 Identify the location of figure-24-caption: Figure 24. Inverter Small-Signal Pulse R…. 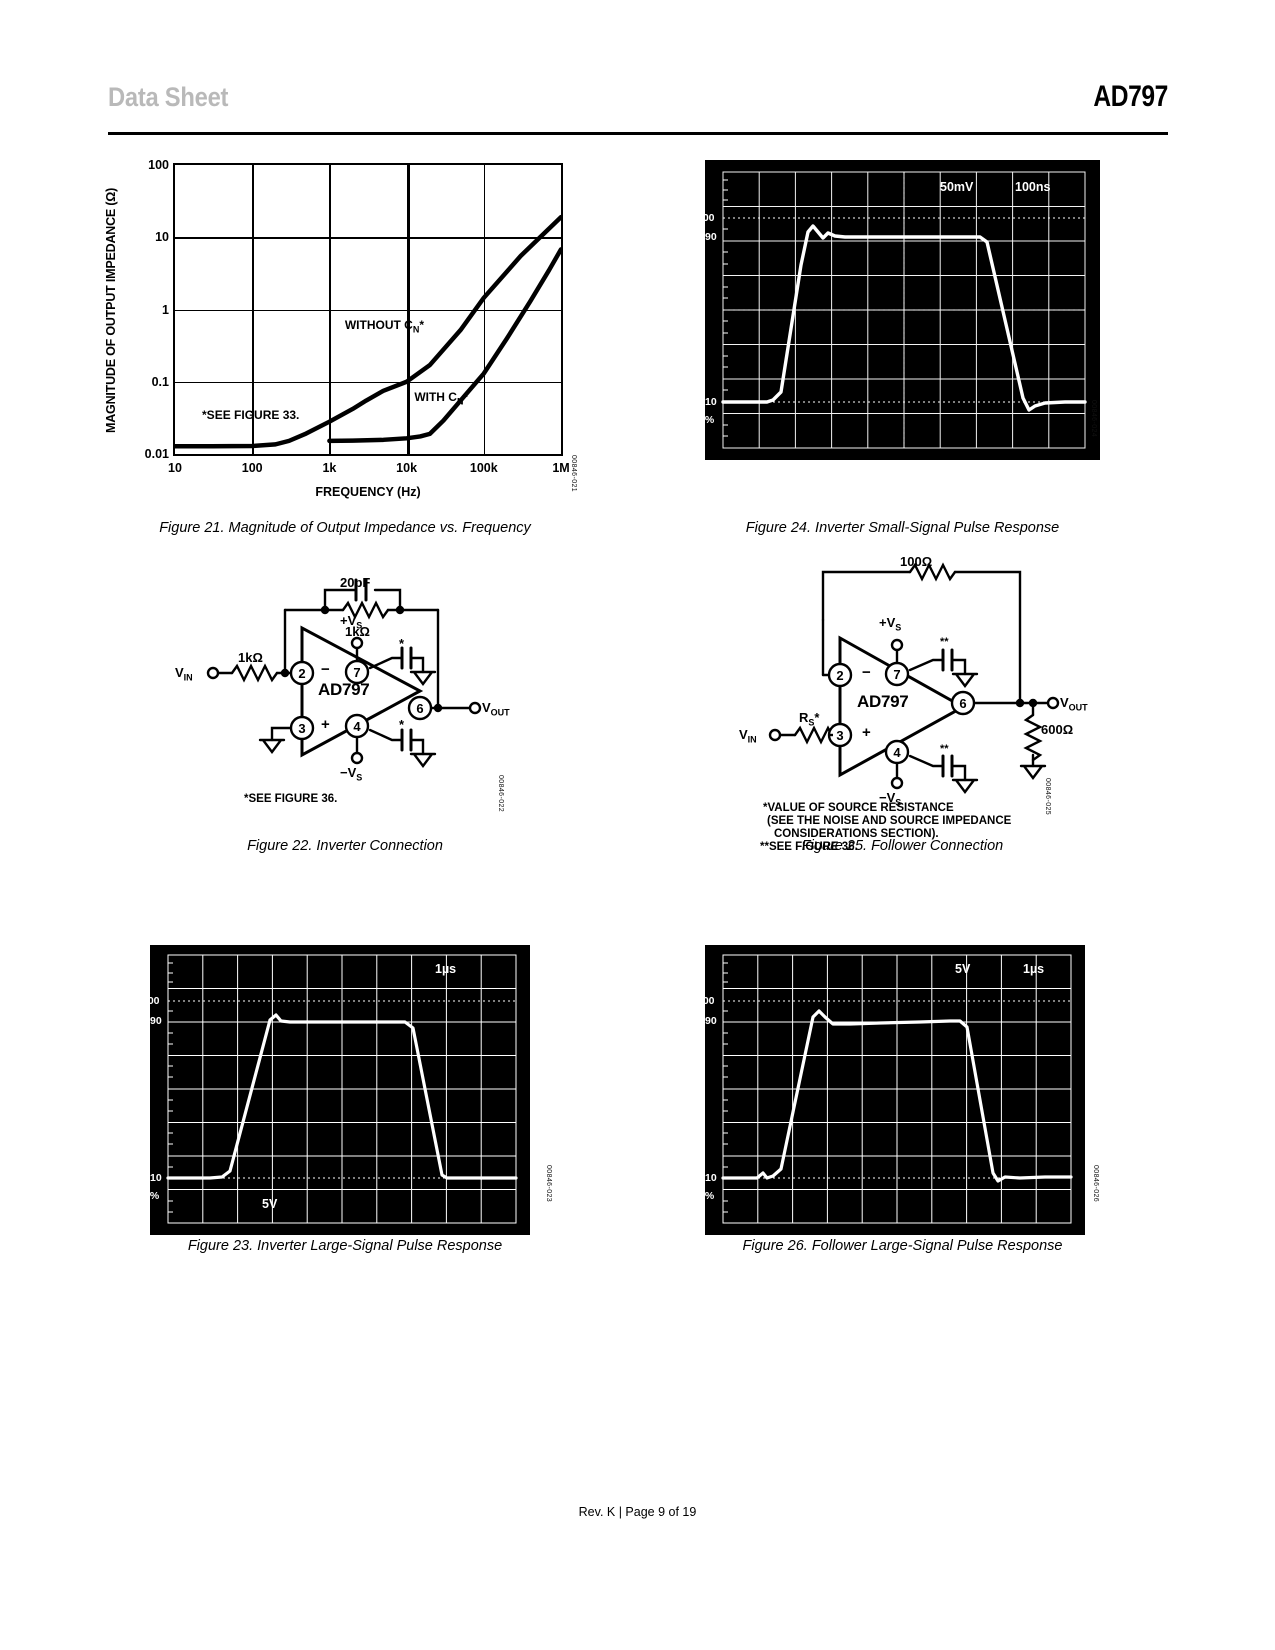
(902, 528).